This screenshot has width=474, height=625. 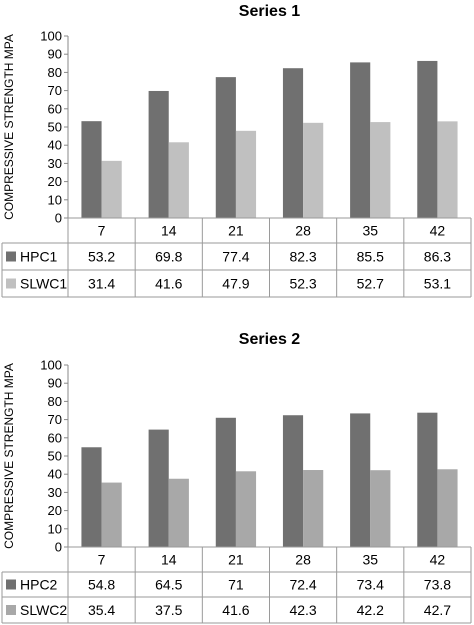 I want to click on chart1-data-label-slwc1: 47.9, so click(x=235, y=284).